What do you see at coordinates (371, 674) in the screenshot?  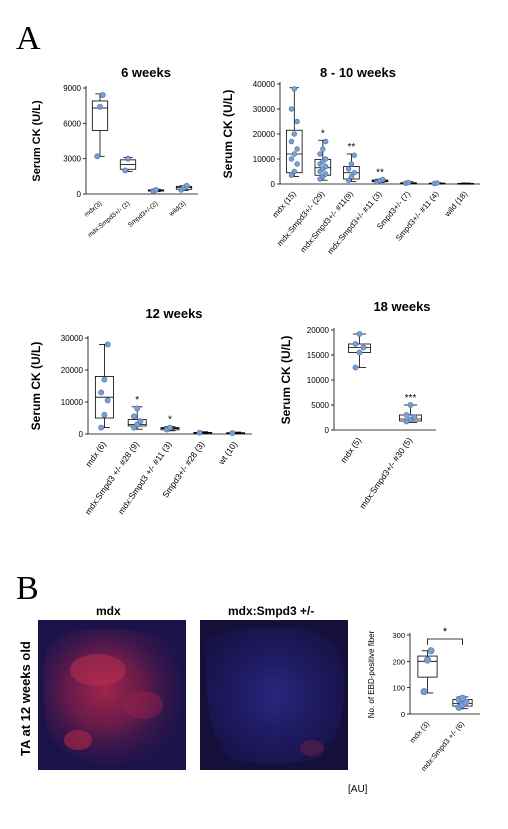 I see `y-axis-label: No. of EBD-positive fiber` at bounding box center [371, 674].